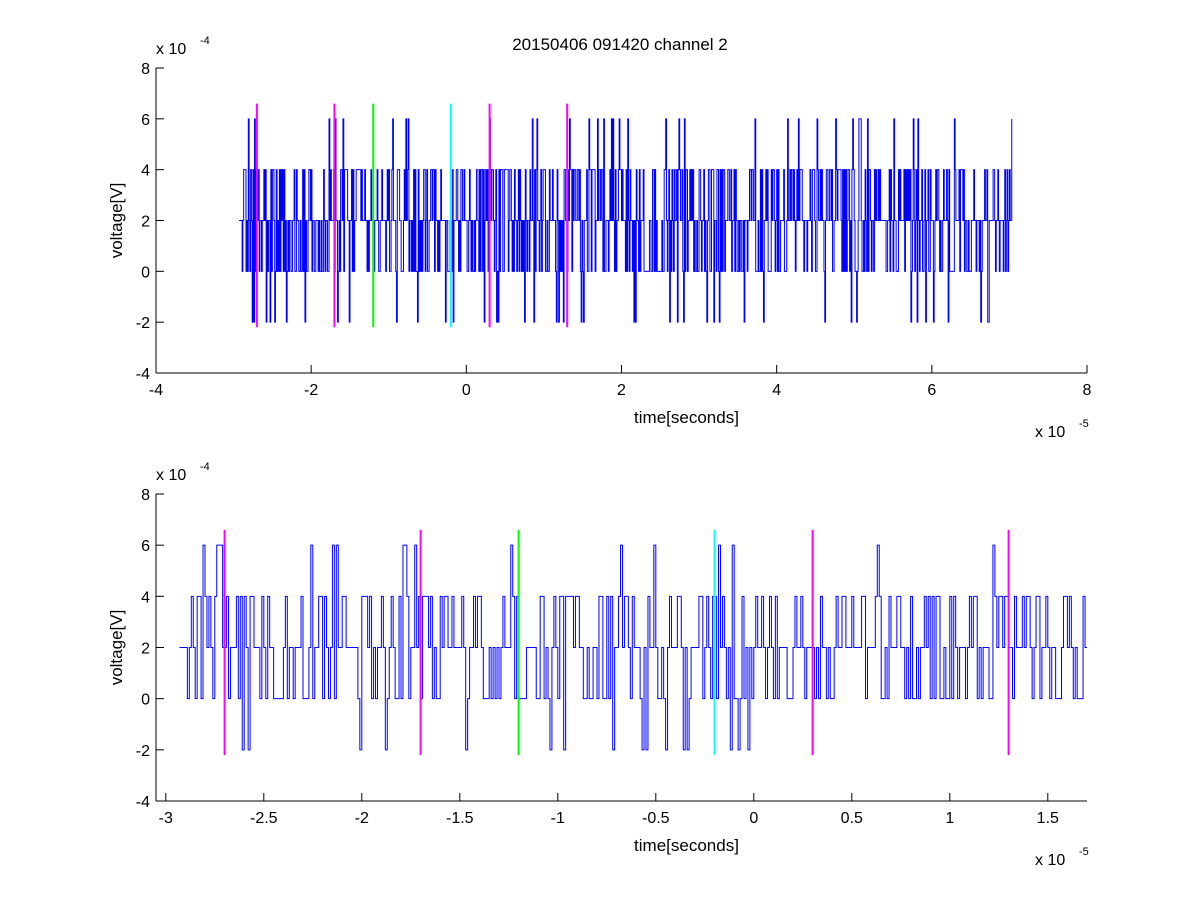 The width and height of the screenshot is (1200, 900). Describe the element at coordinates (626, 220) in the screenshot. I see `signal-series-line` at that location.